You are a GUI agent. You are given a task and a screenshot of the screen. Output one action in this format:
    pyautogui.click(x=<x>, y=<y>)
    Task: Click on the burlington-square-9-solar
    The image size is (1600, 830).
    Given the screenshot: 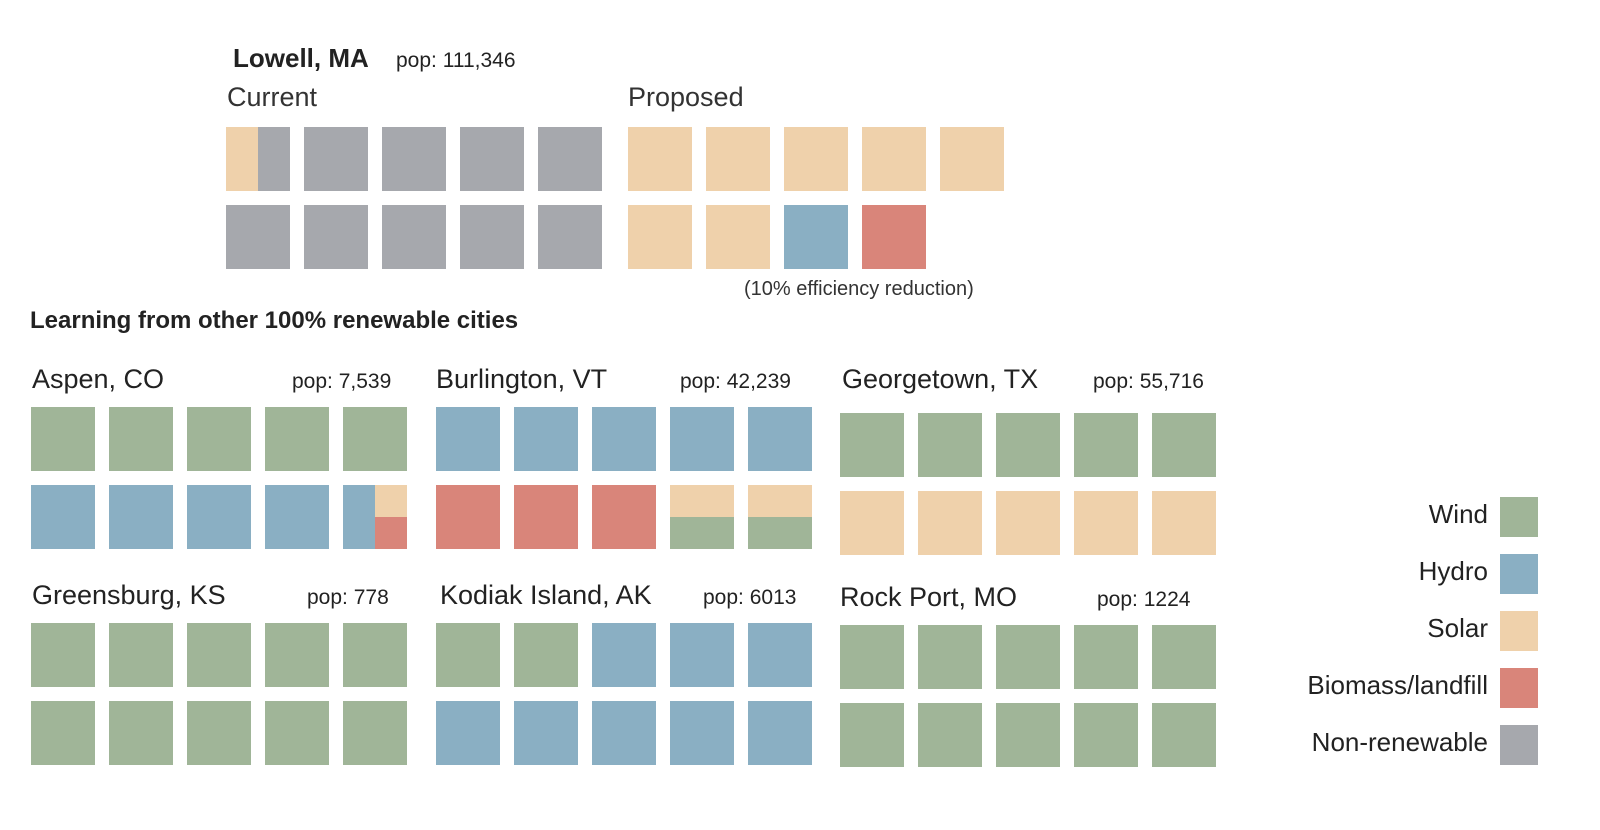 What is the action you would take?
    pyautogui.click(x=702, y=501)
    